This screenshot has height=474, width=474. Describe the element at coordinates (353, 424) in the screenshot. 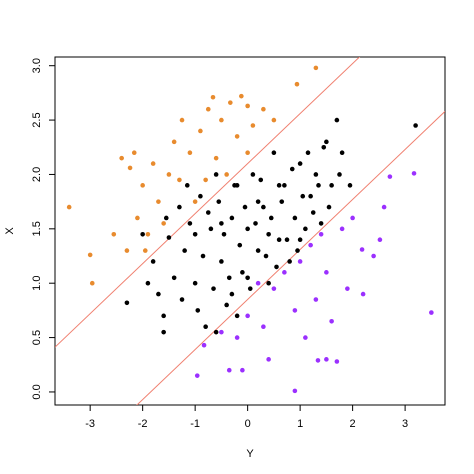

I see `x-tick-label: 2` at that location.